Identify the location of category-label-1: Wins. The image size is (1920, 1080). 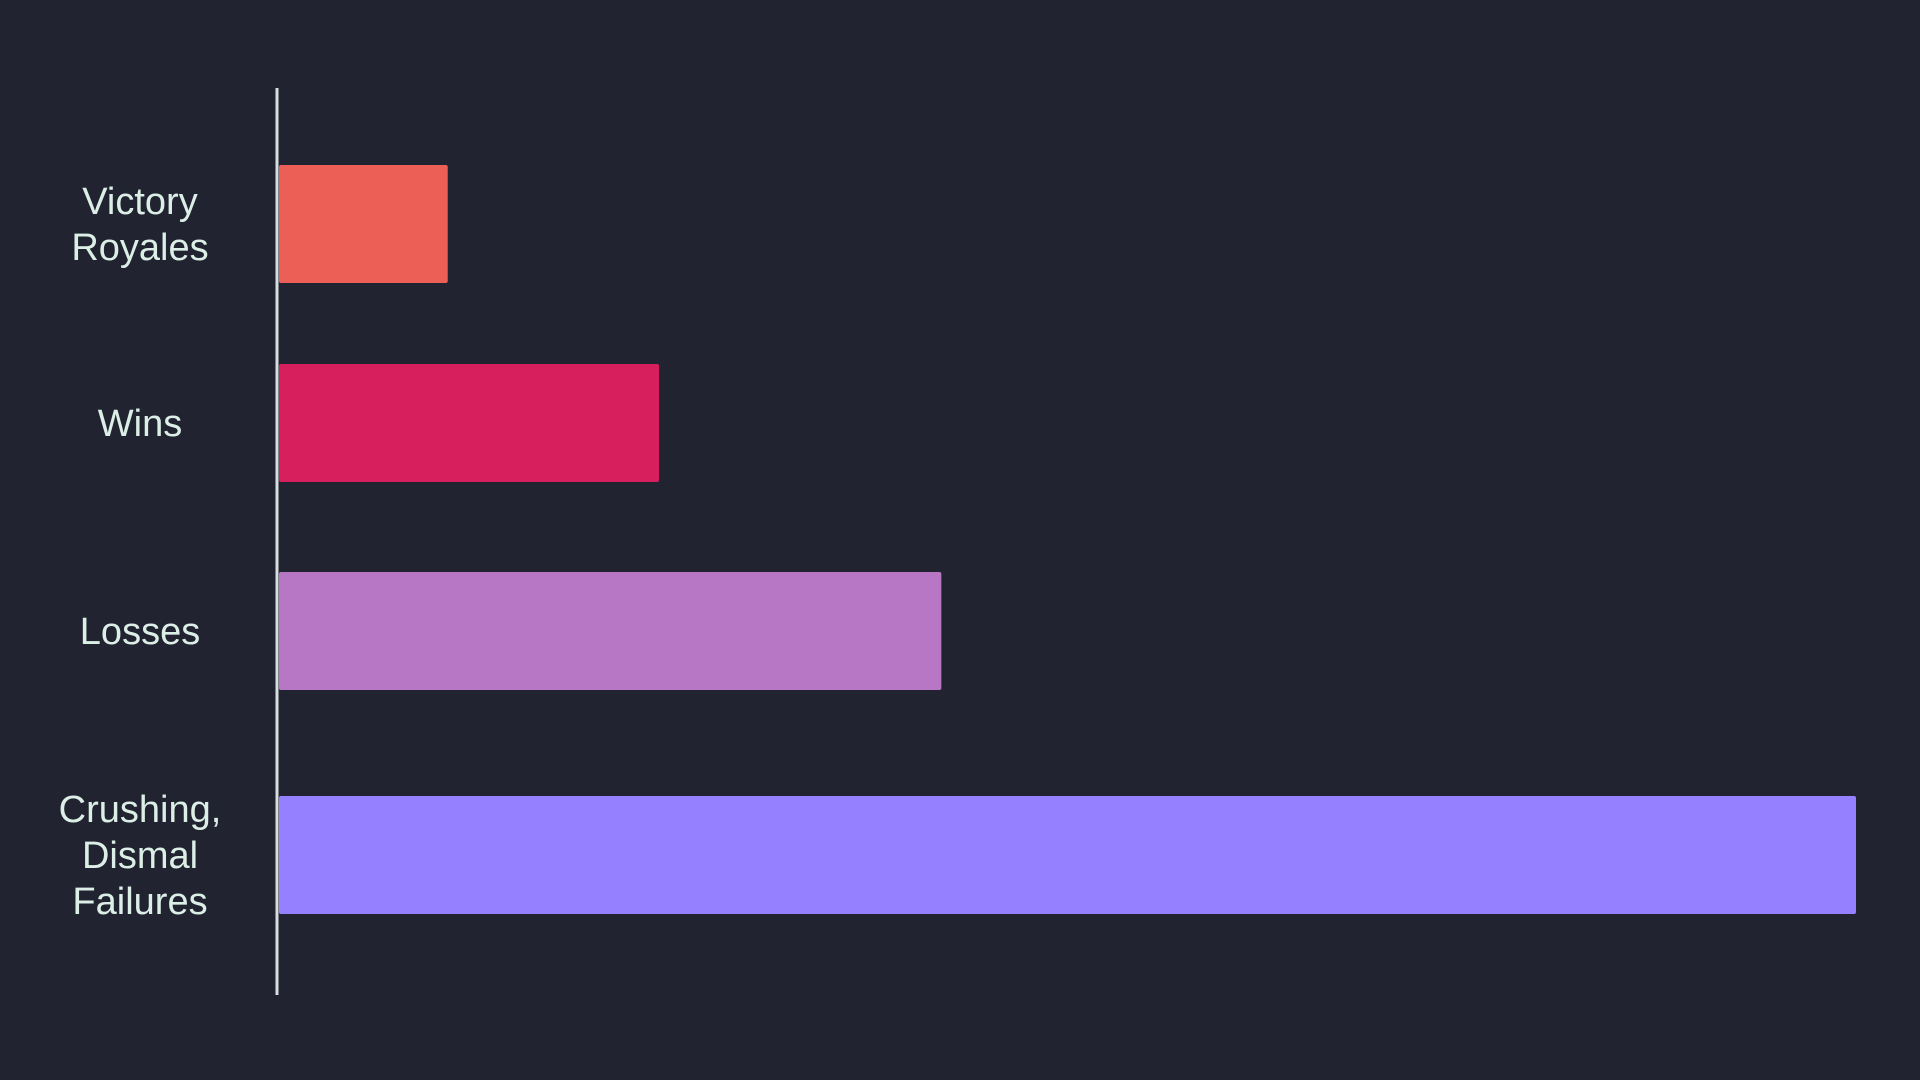
(140, 424).